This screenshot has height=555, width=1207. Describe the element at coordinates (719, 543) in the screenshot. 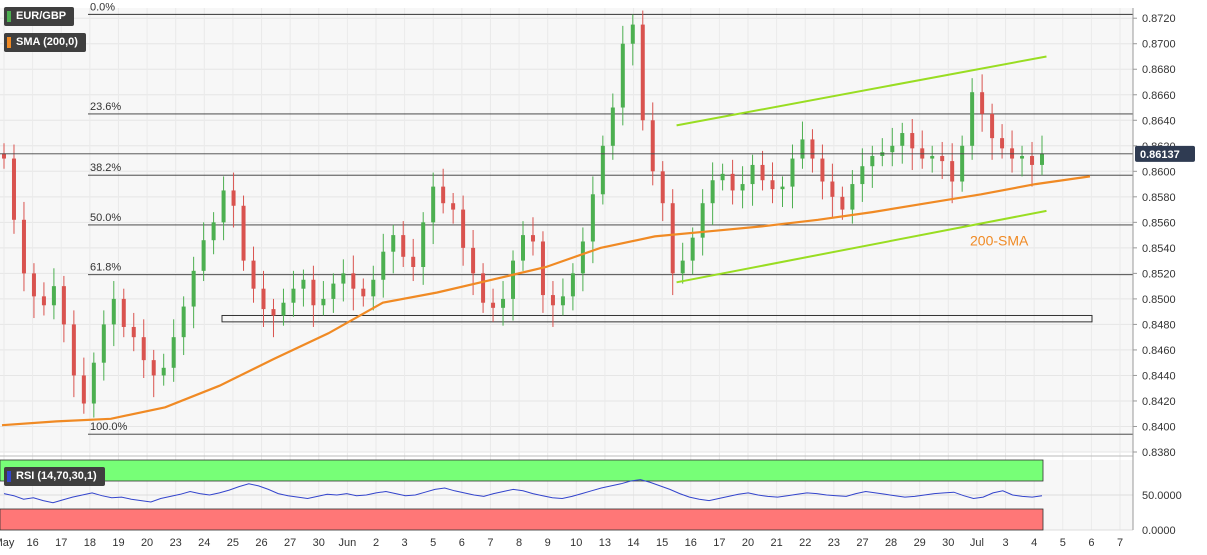

I see `x-tick-label: 17` at that location.